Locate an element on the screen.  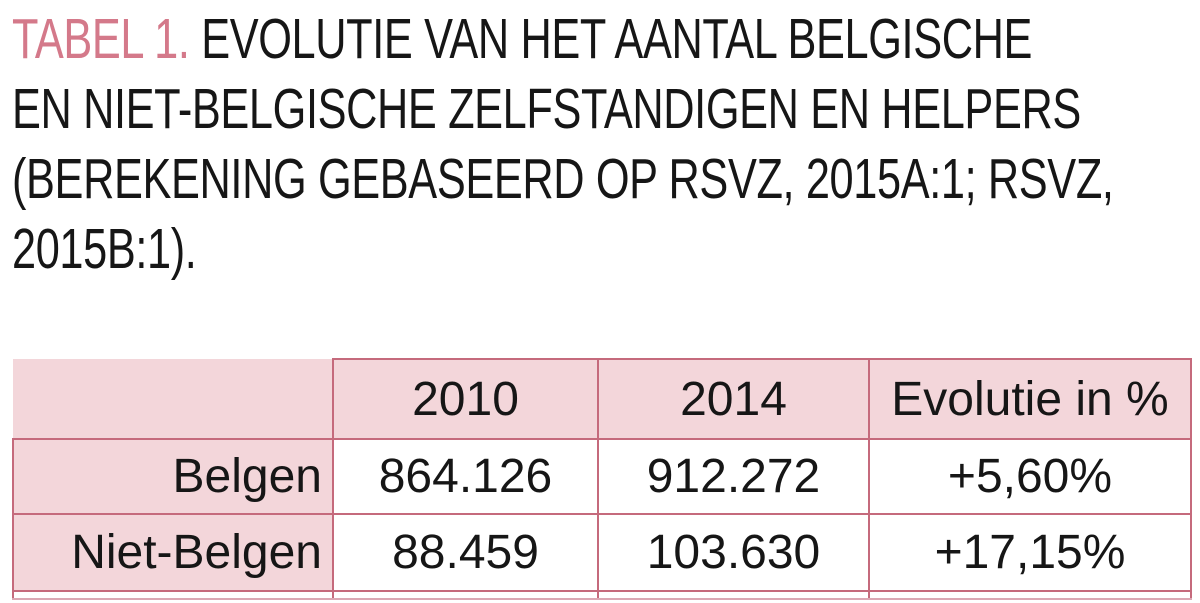
table-row-cutoff is located at coordinates (602, 595).